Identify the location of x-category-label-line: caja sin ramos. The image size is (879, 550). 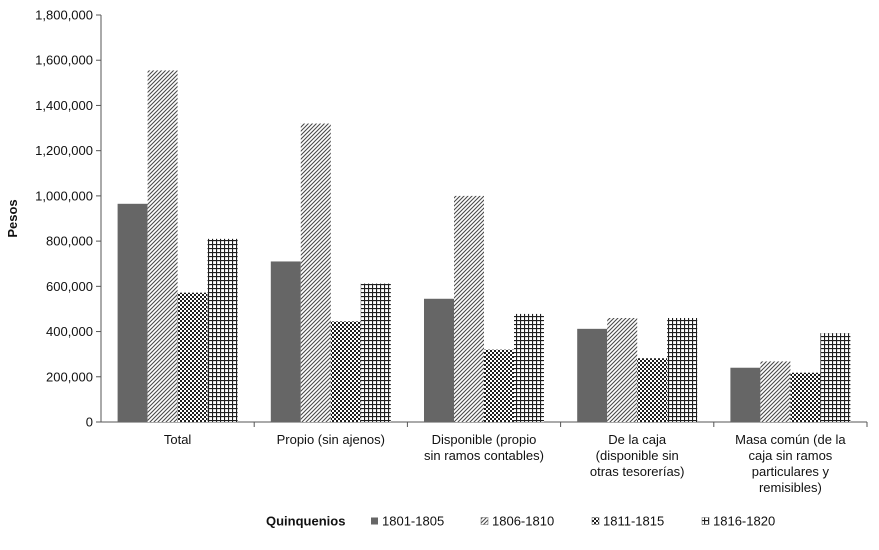
(790, 455).